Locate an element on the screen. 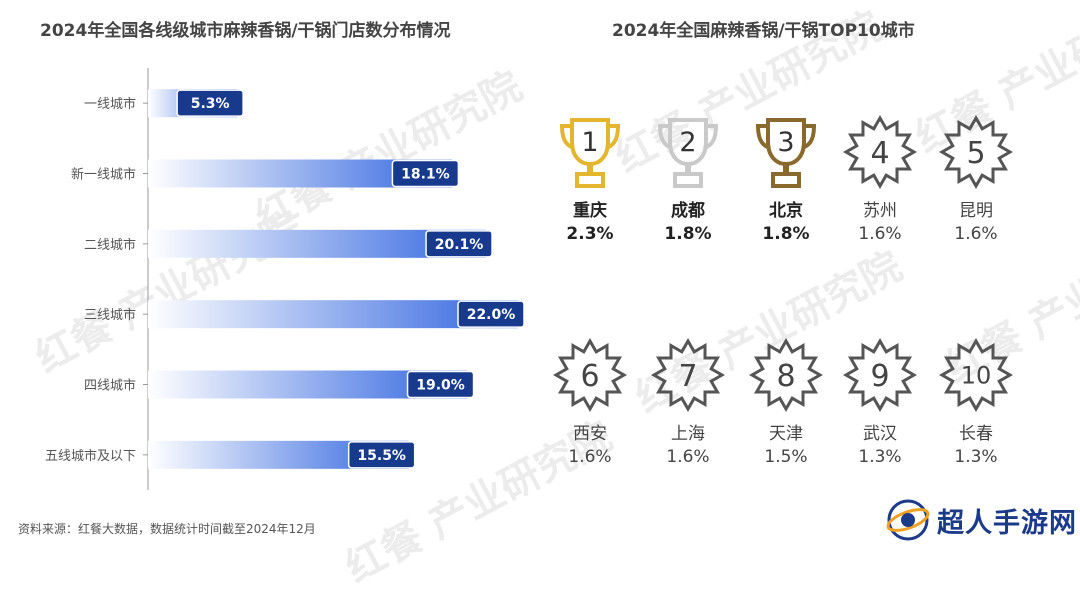 Image resolution: width=1080 pixels, height=594 pixels. city-name: 天津 is located at coordinates (786, 434).